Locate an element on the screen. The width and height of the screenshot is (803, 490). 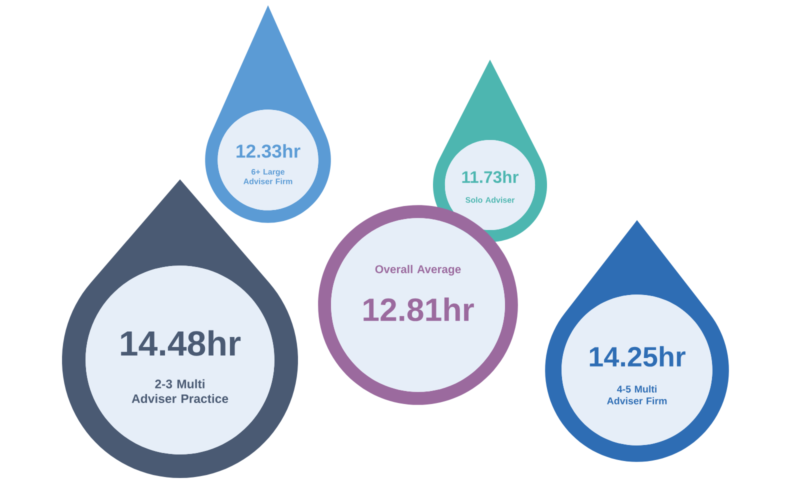
data-label: 14.25hr is located at coordinates (638, 356).